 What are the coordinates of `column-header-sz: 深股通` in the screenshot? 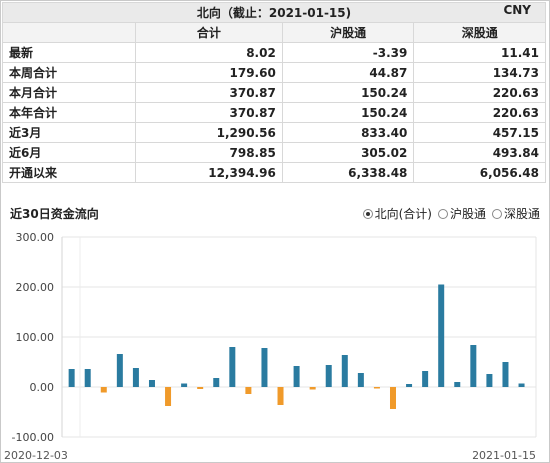 It's located at (479, 32).